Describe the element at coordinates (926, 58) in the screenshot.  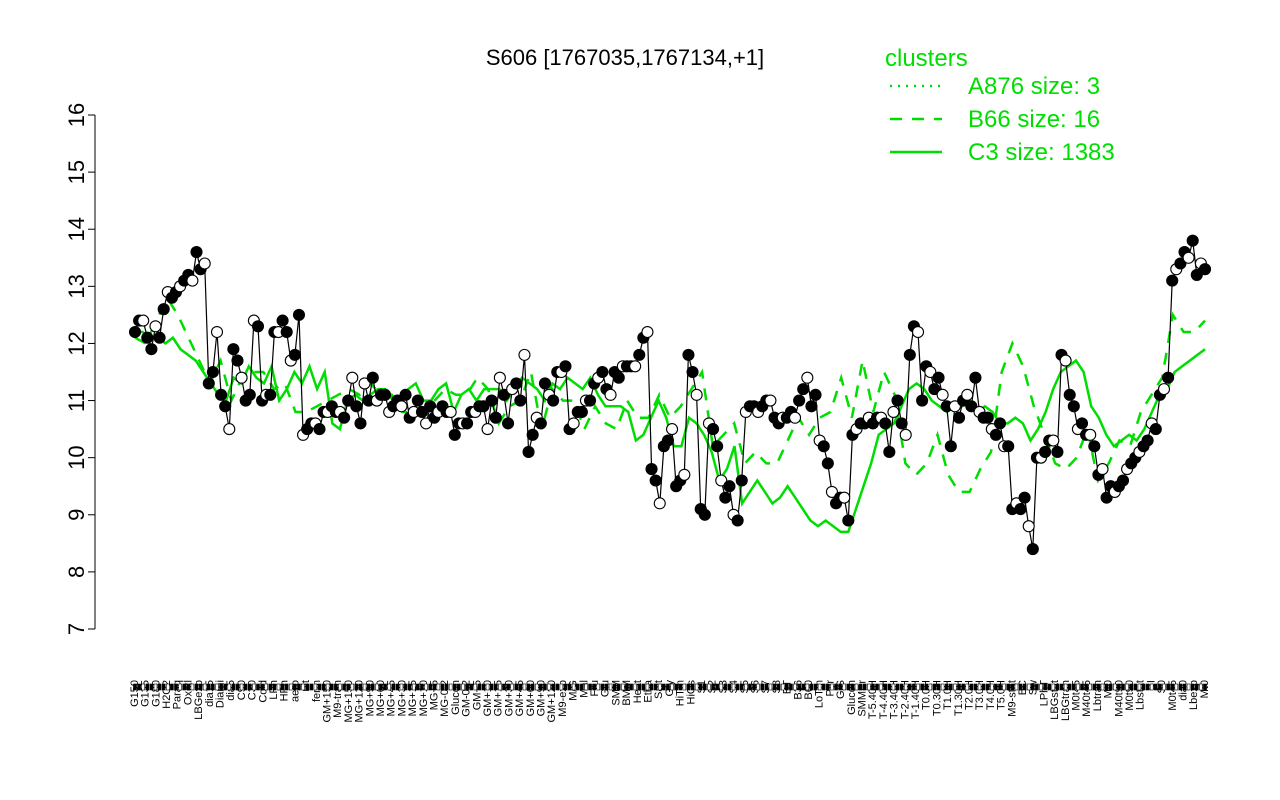
I see `legend-title: clusters` at that location.